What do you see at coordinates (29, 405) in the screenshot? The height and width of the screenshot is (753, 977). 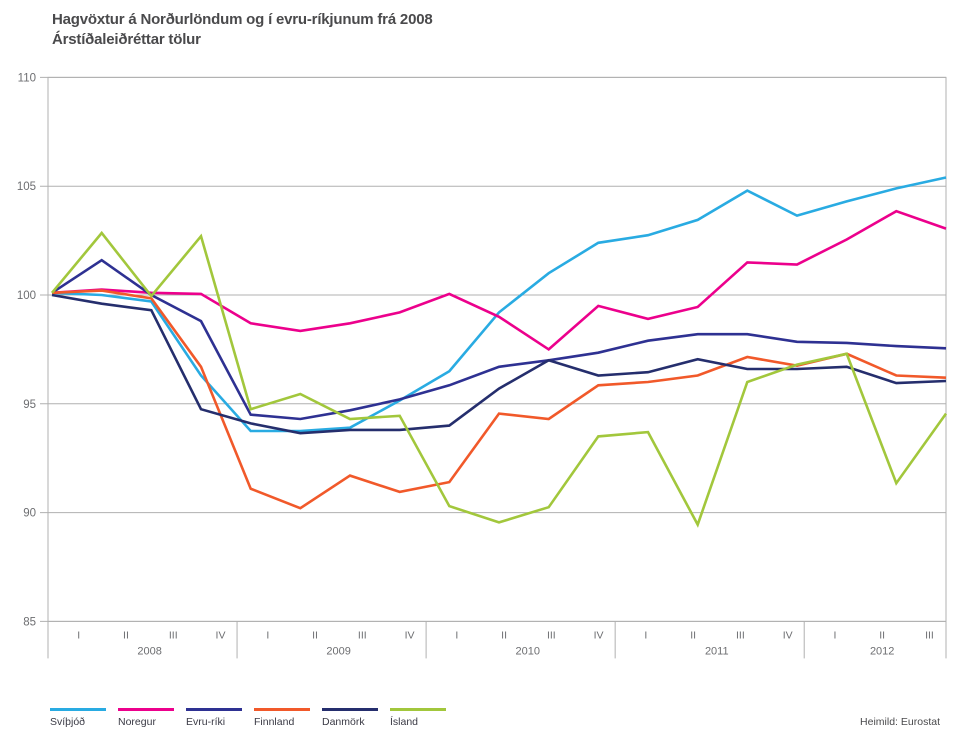 I see `svg-text: 95` at bounding box center [29, 405].